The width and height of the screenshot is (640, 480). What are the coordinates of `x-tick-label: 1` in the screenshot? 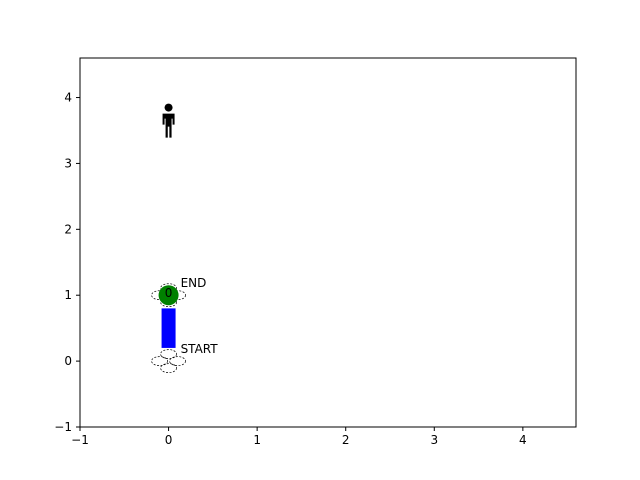 It's located at (257, 440).